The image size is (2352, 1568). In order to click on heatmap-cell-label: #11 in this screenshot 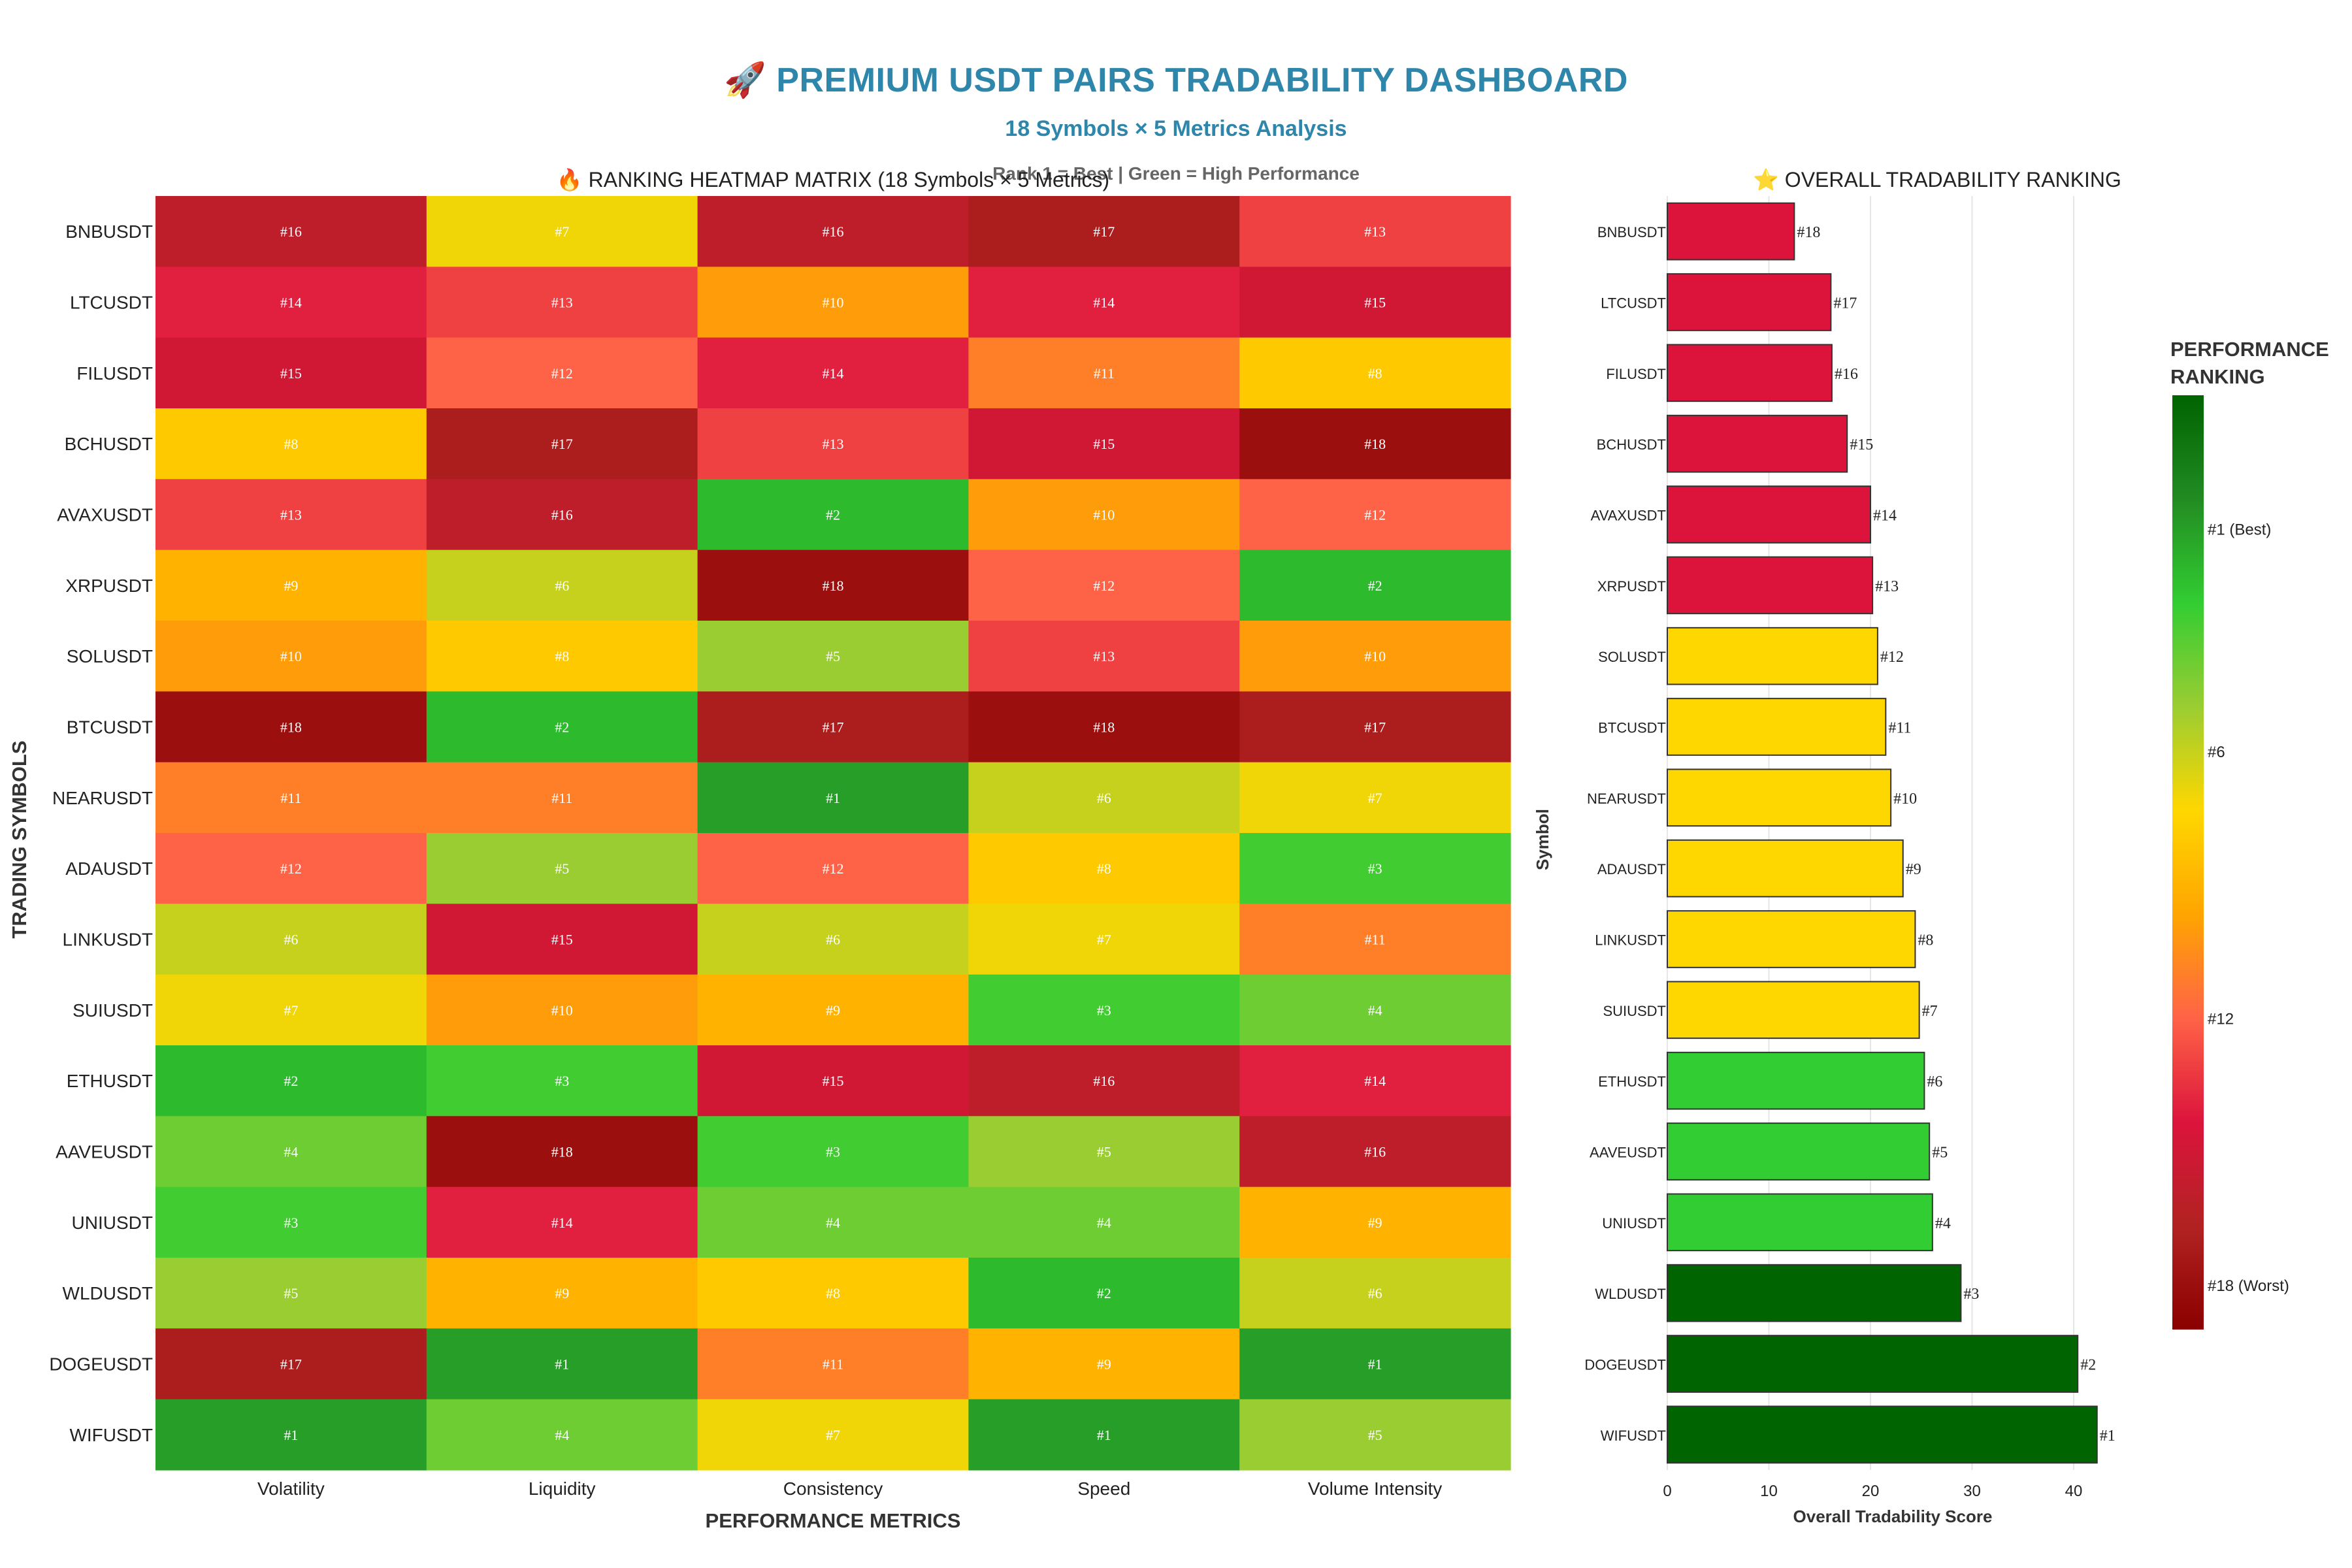, I will do `click(290, 798)`.